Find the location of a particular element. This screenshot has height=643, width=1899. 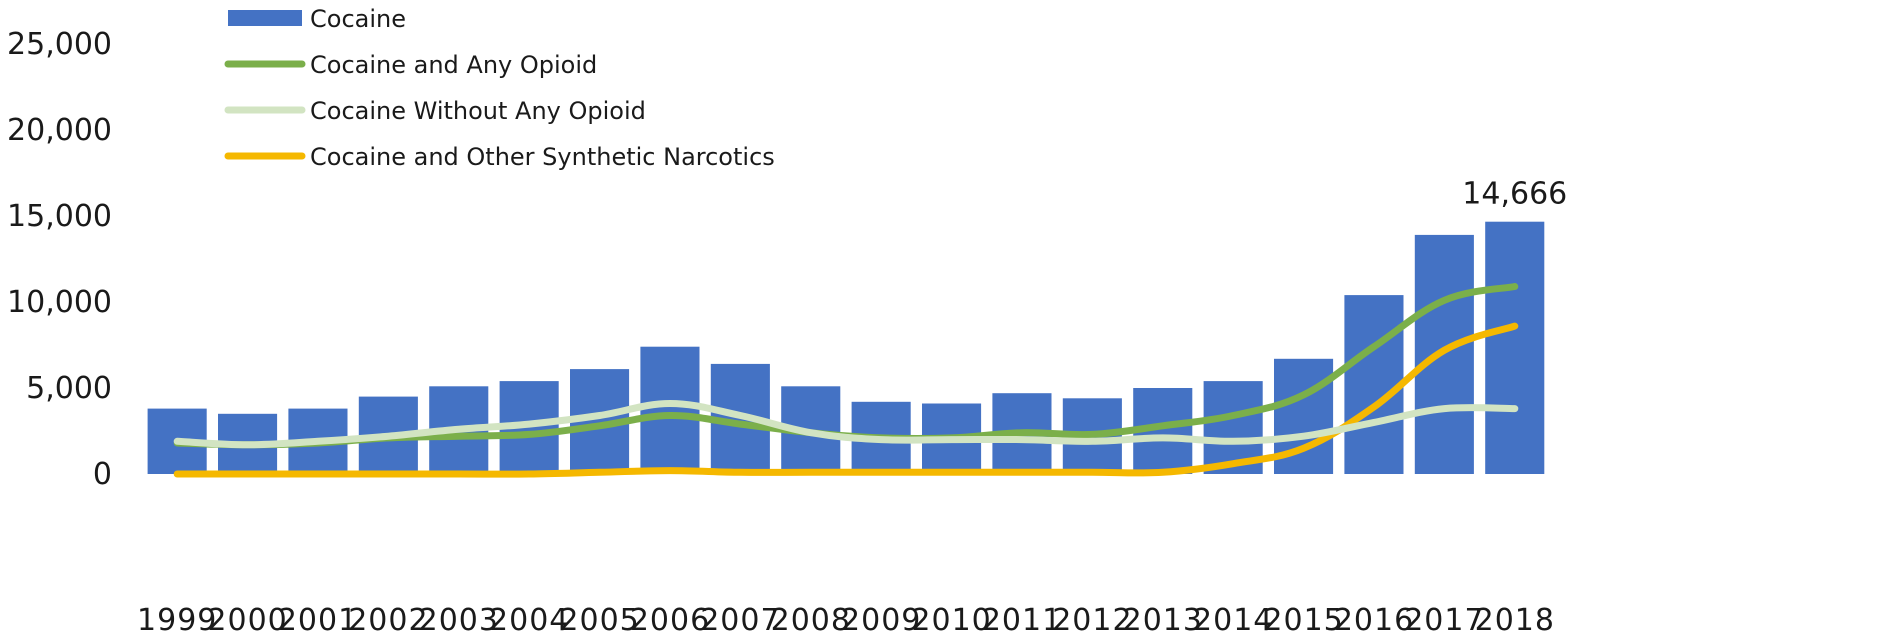

legend-label-cocaine-without-any-opioid: Cocaine Without Any Opioid is located at coordinates (478, 111).